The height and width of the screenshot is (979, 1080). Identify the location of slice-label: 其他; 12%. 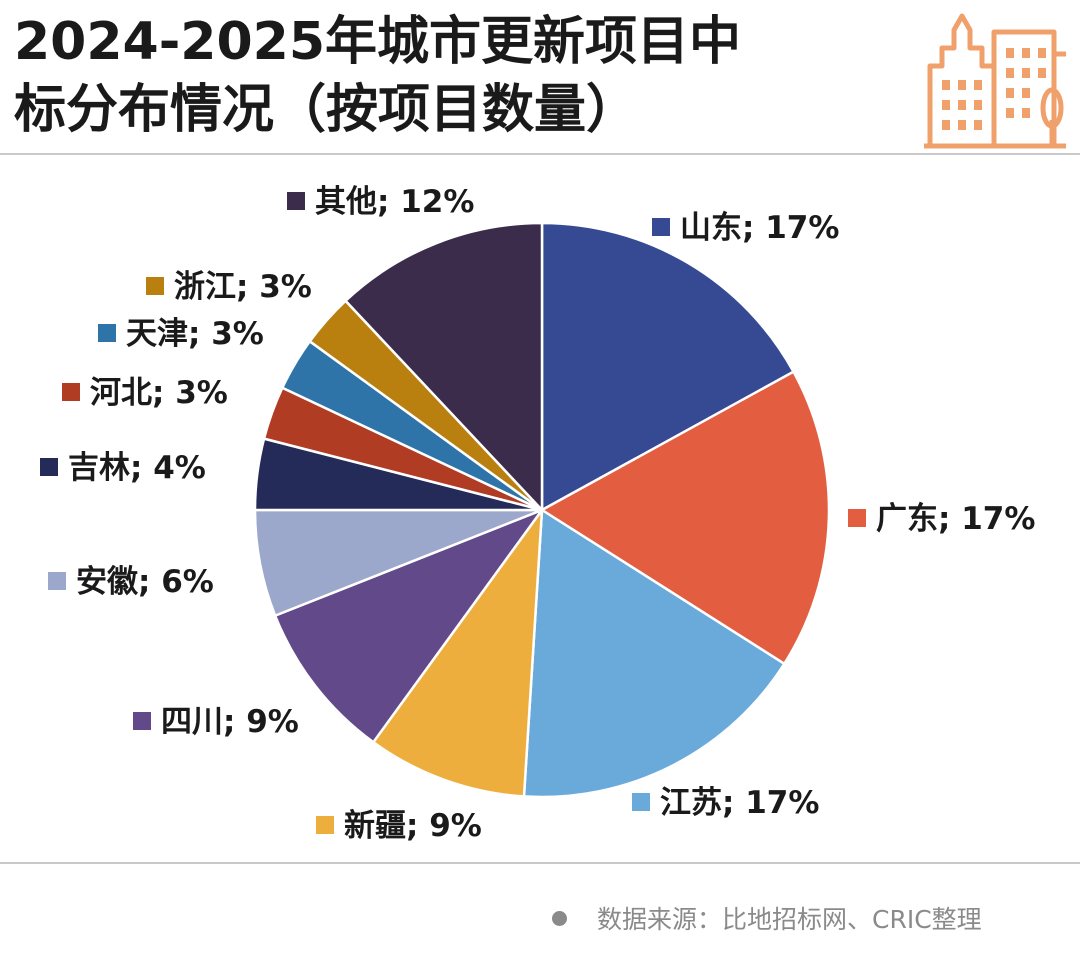
(394, 202).